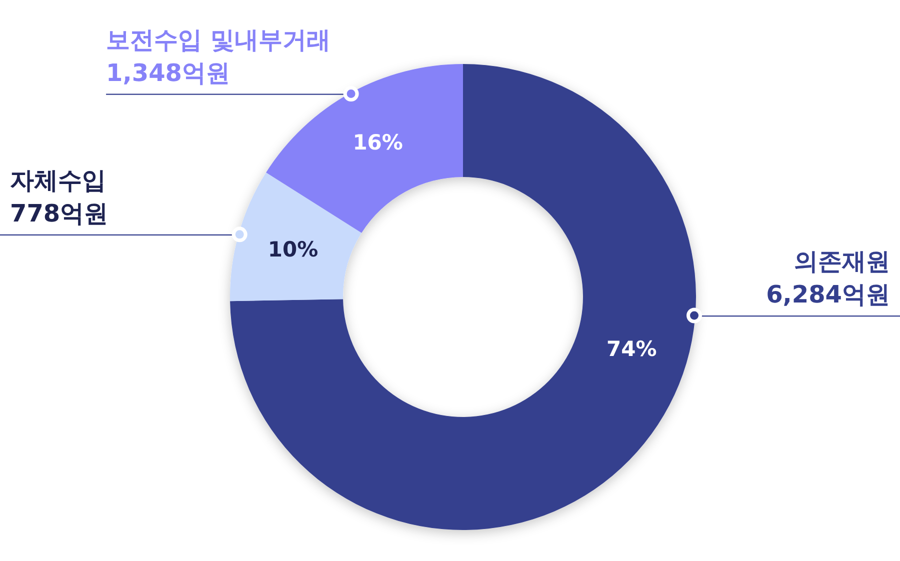 The height and width of the screenshot is (561, 900). What do you see at coordinates (218, 40) in the screenshot?
I see `slice-label: 보전수입 및내부거래` at bounding box center [218, 40].